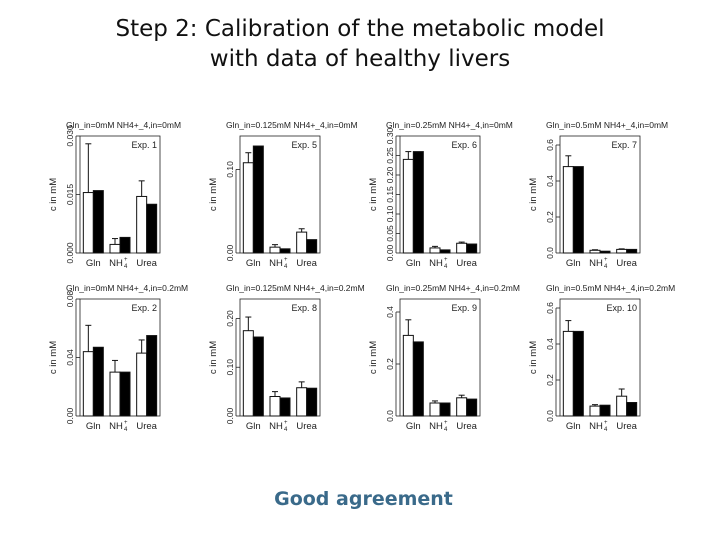 The image size is (720, 540). I want to click on y-tick-label: 0.15, so click(390, 194).